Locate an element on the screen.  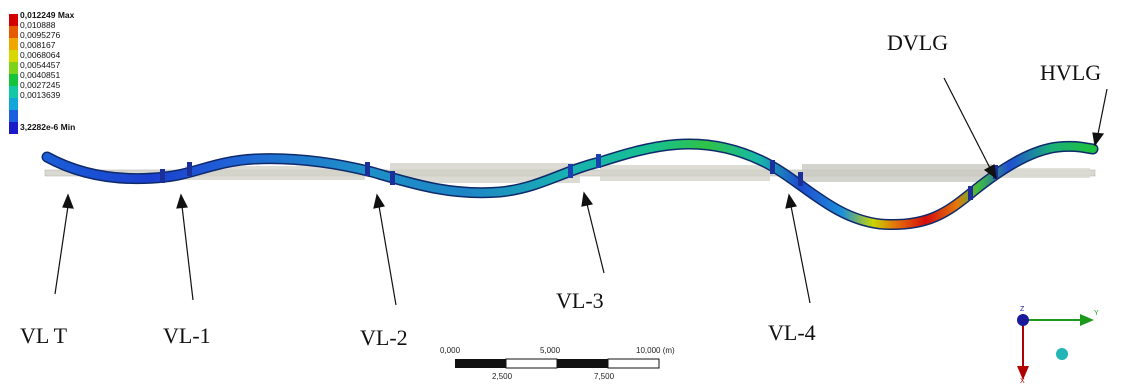
scale-label-2500: 2,500 is located at coordinates (502, 376).